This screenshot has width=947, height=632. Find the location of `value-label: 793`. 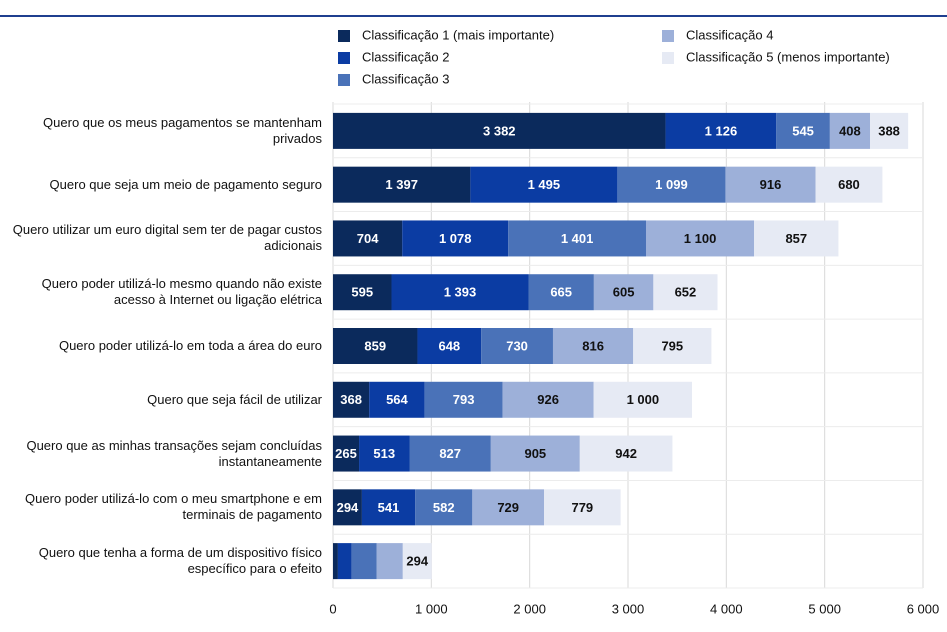

value-label: 793 is located at coordinates (464, 399).